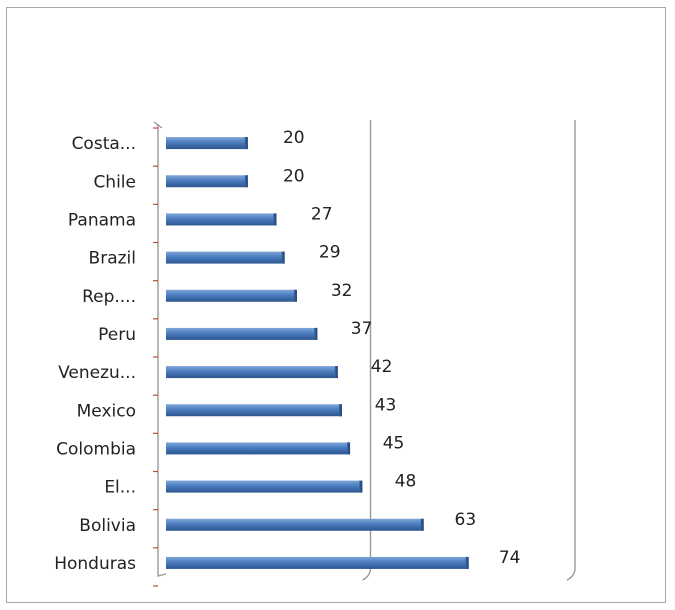 This screenshot has width=675, height=610. Describe the element at coordinates (117, 335) in the screenshot. I see `category-label: Peru` at that location.